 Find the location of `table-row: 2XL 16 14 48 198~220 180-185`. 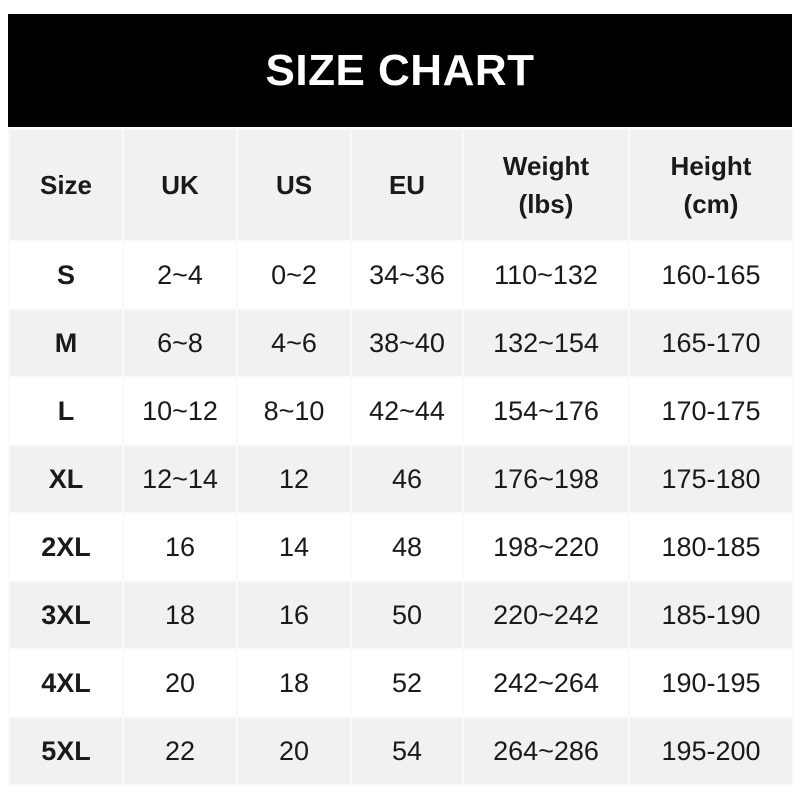

table-row: 2XL 16 14 48 198~220 180-185 is located at coordinates (401, 547).